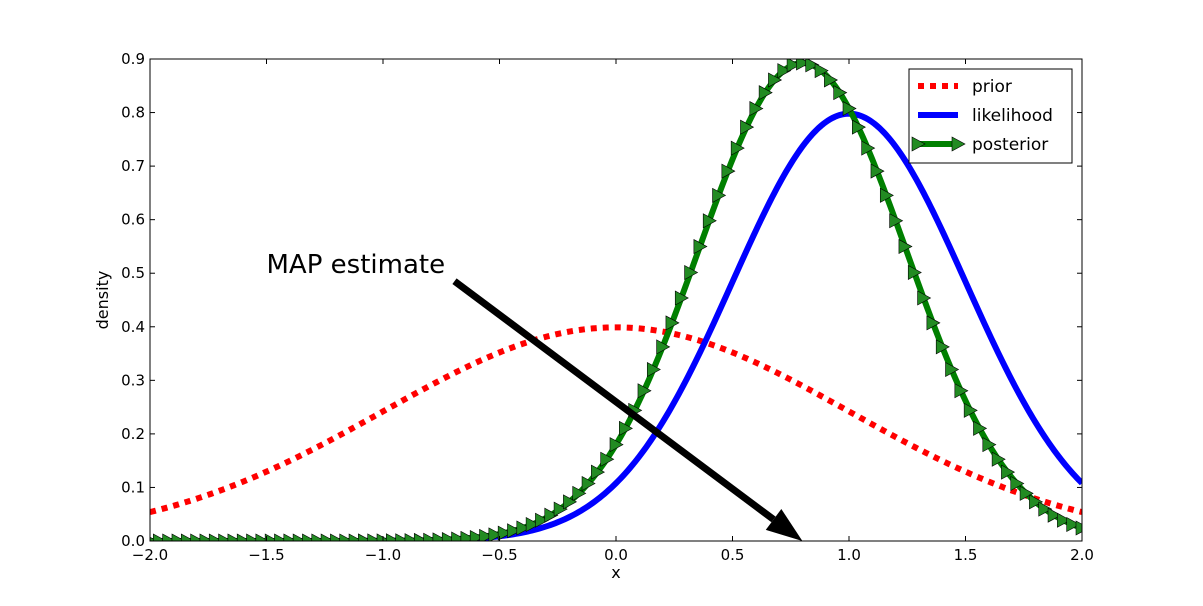  Describe the element at coordinates (383, 555) in the screenshot. I see `x-tick-label: −1.0` at that location.